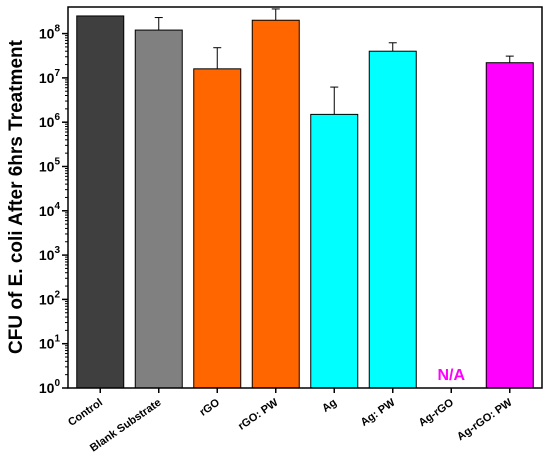 This screenshot has width=550, height=475. What do you see at coordinates (329, 406) in the screenshot?
I see `x-tick-label: Ag` at bounding box center [329, 406].